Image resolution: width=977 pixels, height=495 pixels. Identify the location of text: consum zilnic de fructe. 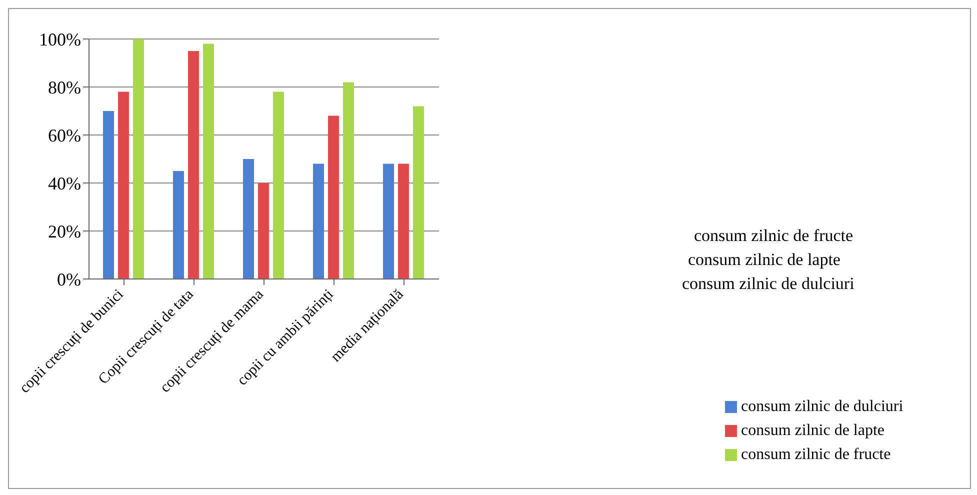
(774, 235).